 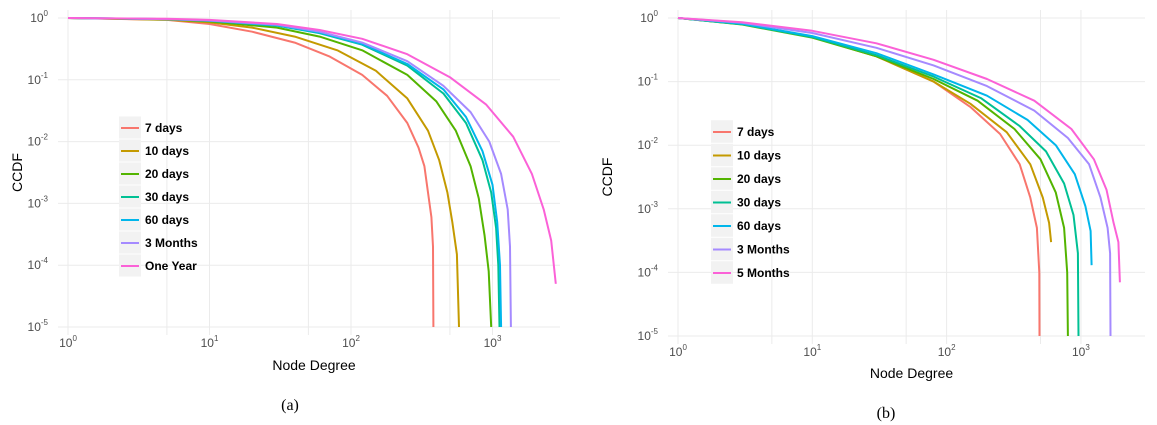 I want to click on legend-label: 5 Months, so click(x=763, y=273).